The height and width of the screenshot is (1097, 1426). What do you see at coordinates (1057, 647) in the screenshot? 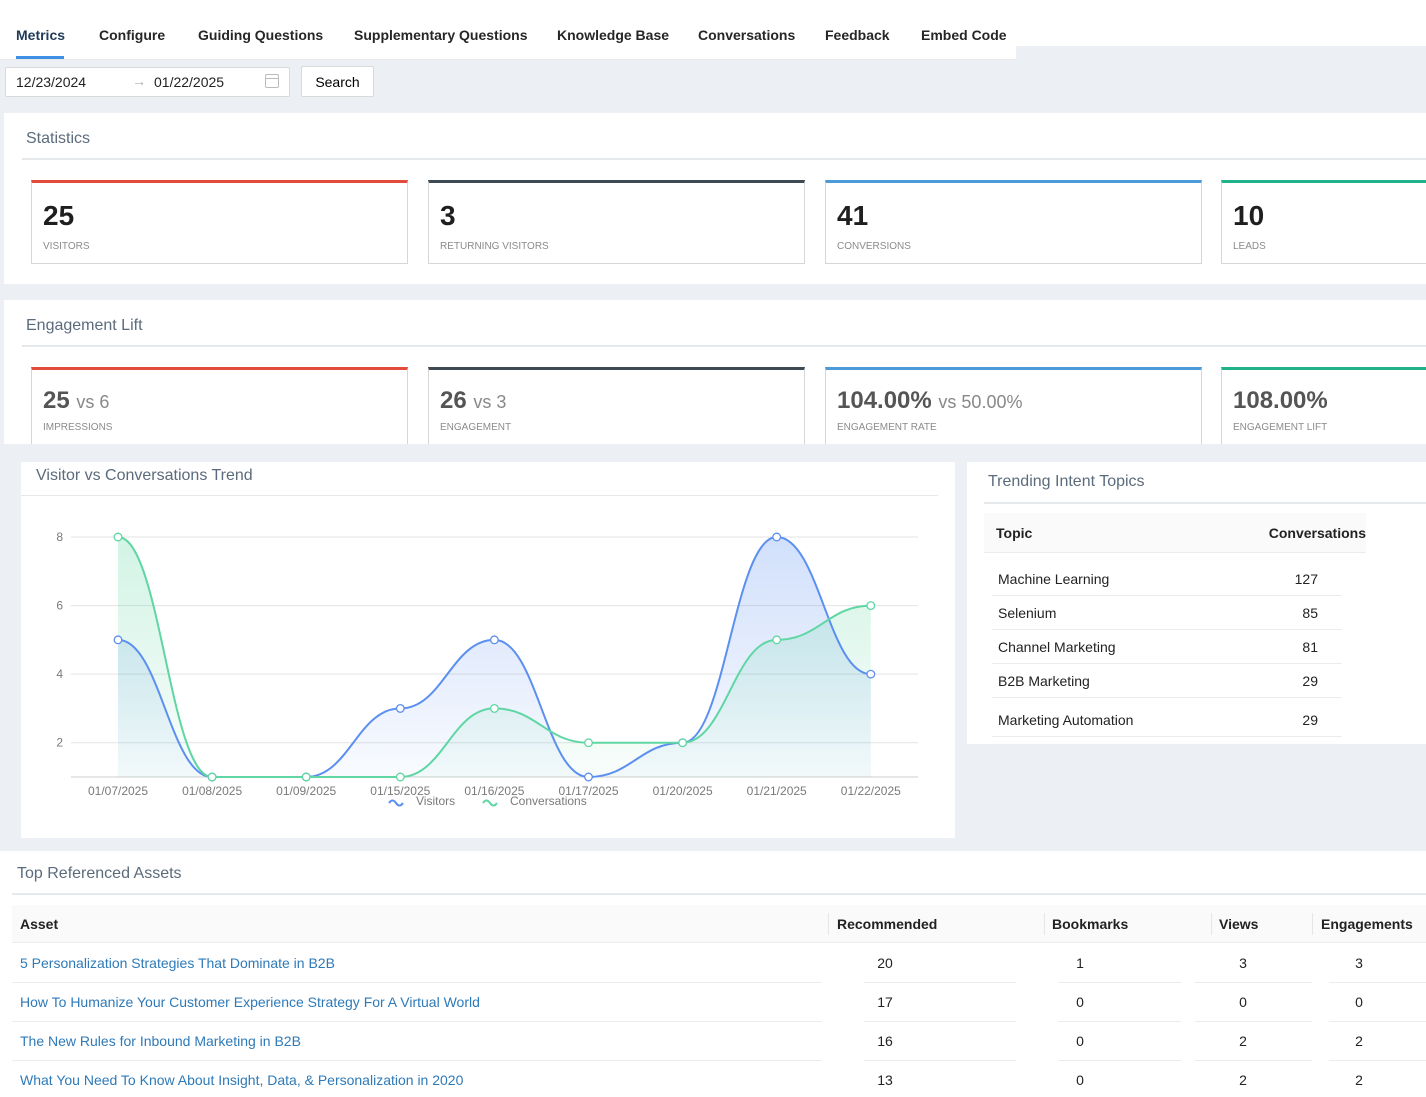
I see `topic-name: Channel Marketing` at bounding box center [1057, 647].